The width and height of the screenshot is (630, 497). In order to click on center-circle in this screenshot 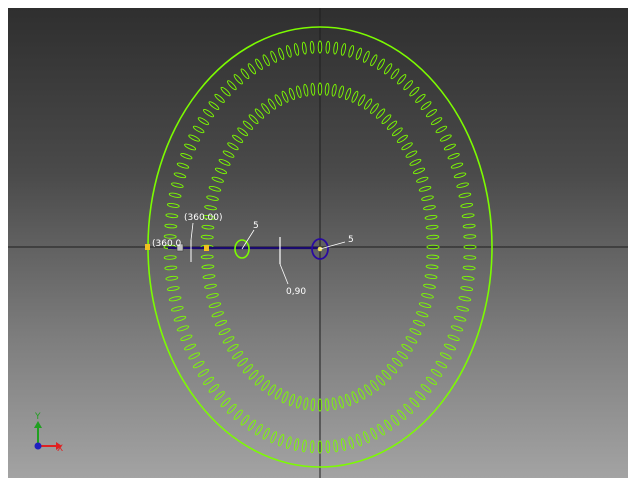, I will do `click(320, 249)`.